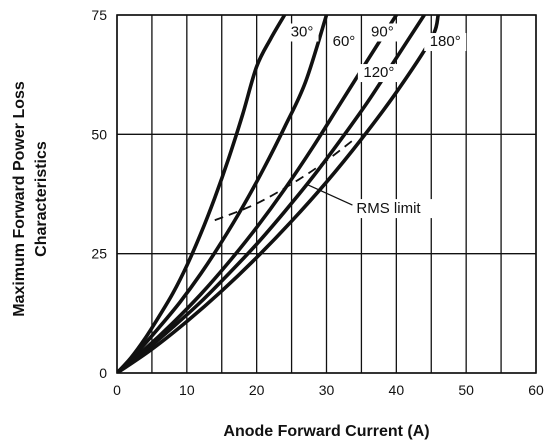 The height and width of the screenshot is (444, 545). Describe the element at coordinates (329, 194) in the screenshot. I see `rms-leader-line` at that location.